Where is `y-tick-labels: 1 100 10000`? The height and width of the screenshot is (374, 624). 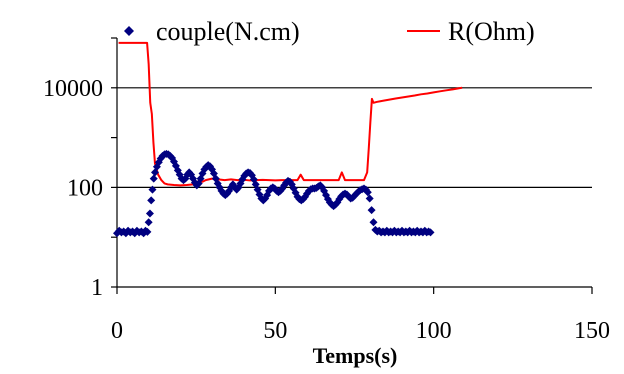 y-tick-labels: 1 100 10000 is located at coordinates (73, 188).